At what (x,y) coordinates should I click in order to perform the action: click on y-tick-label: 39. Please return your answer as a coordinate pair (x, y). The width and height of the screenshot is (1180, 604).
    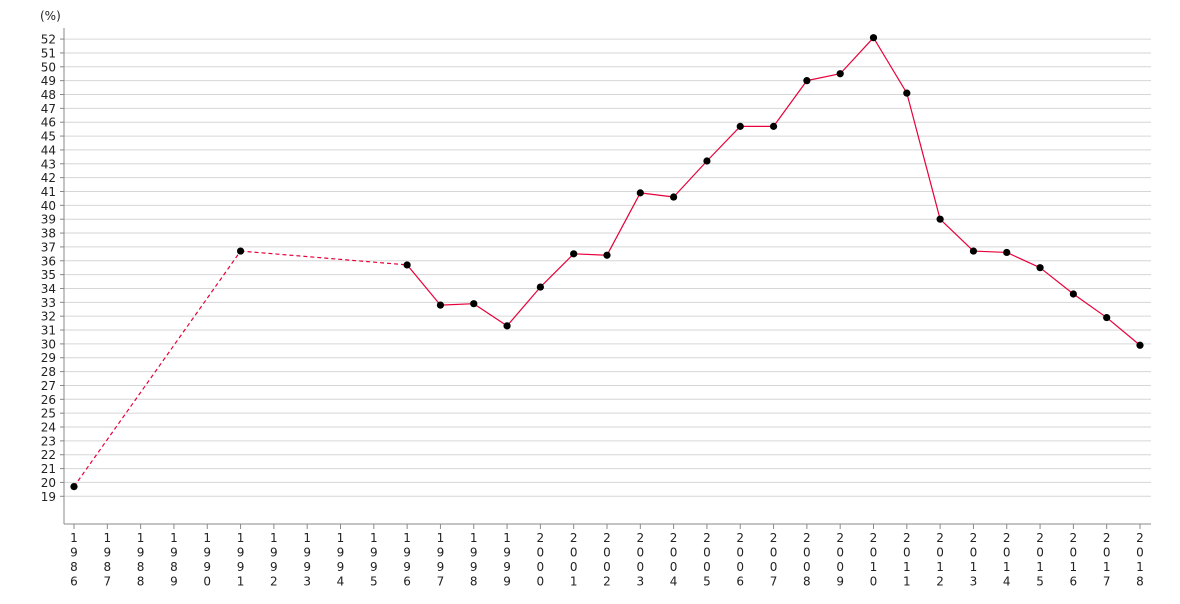
    Looking at the image, I should click on (48, 220).